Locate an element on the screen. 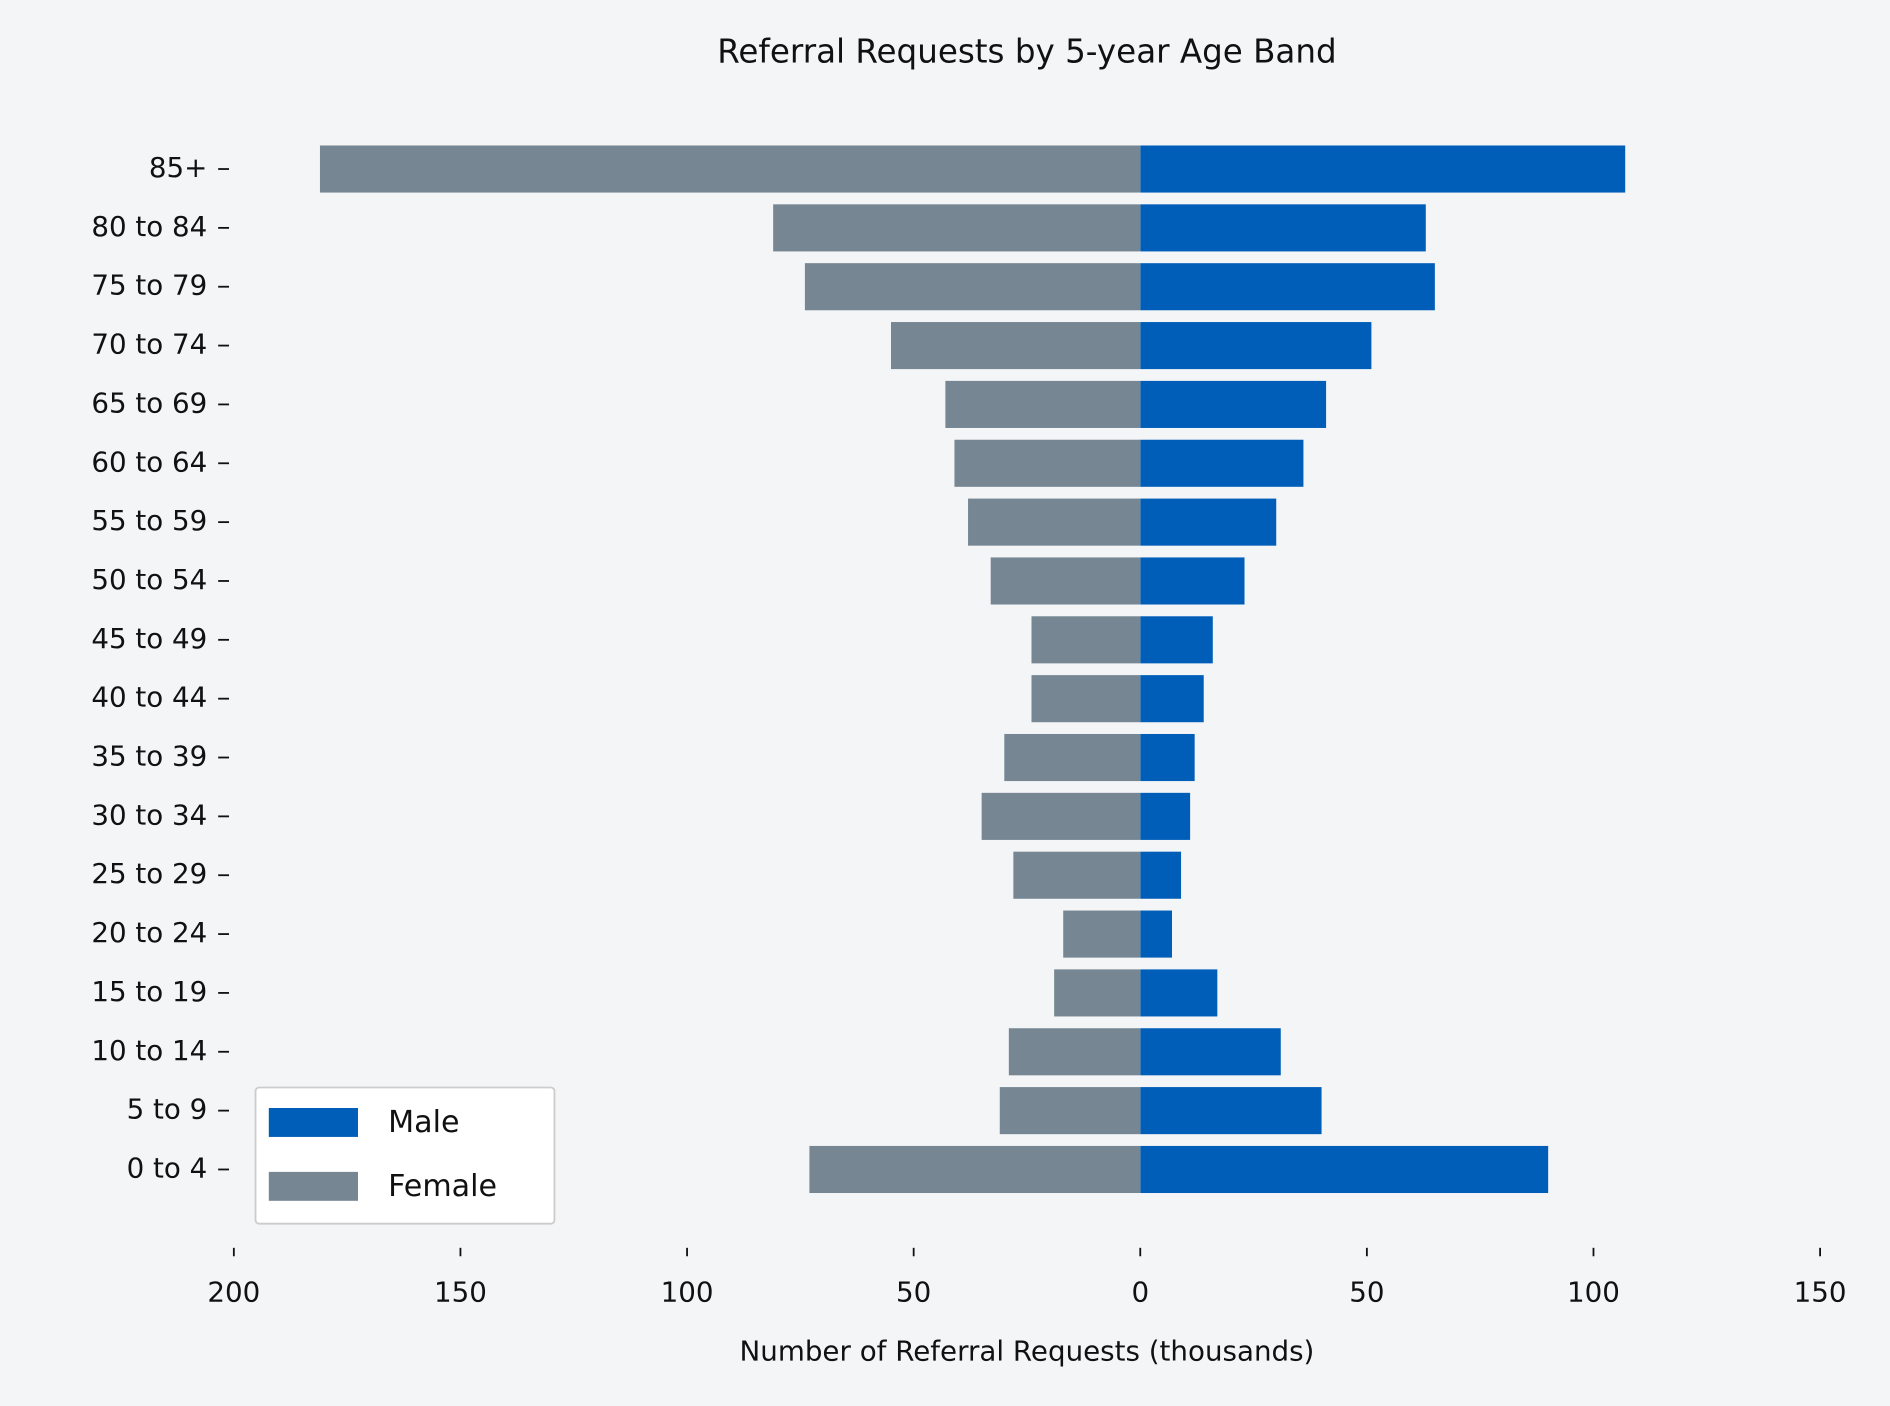  y-tick-label: 20 to 24 is located at coordinates (149, 932).